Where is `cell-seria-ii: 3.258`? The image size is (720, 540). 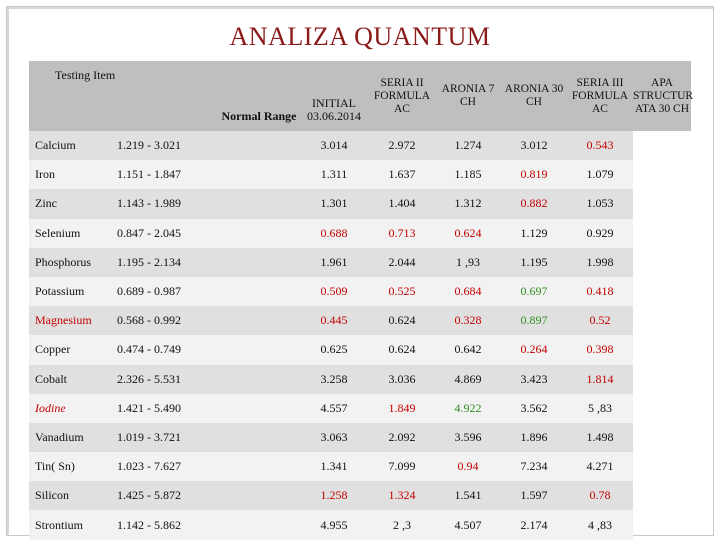 cell-seria-ii: 3.258 is located at coordinates (334, 379).